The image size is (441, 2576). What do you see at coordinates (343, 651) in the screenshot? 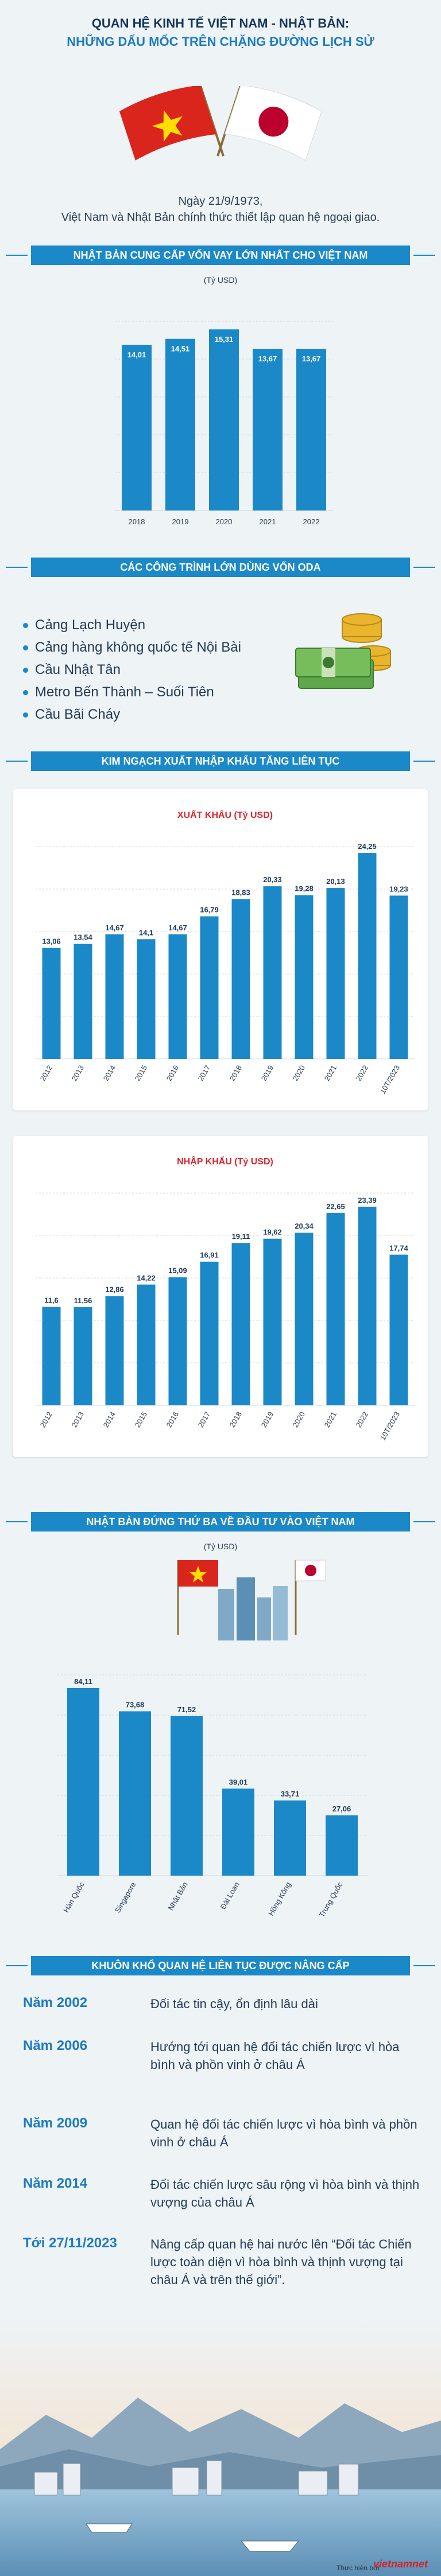
I see `money-stack-icon` at bounding box center [343, 651].